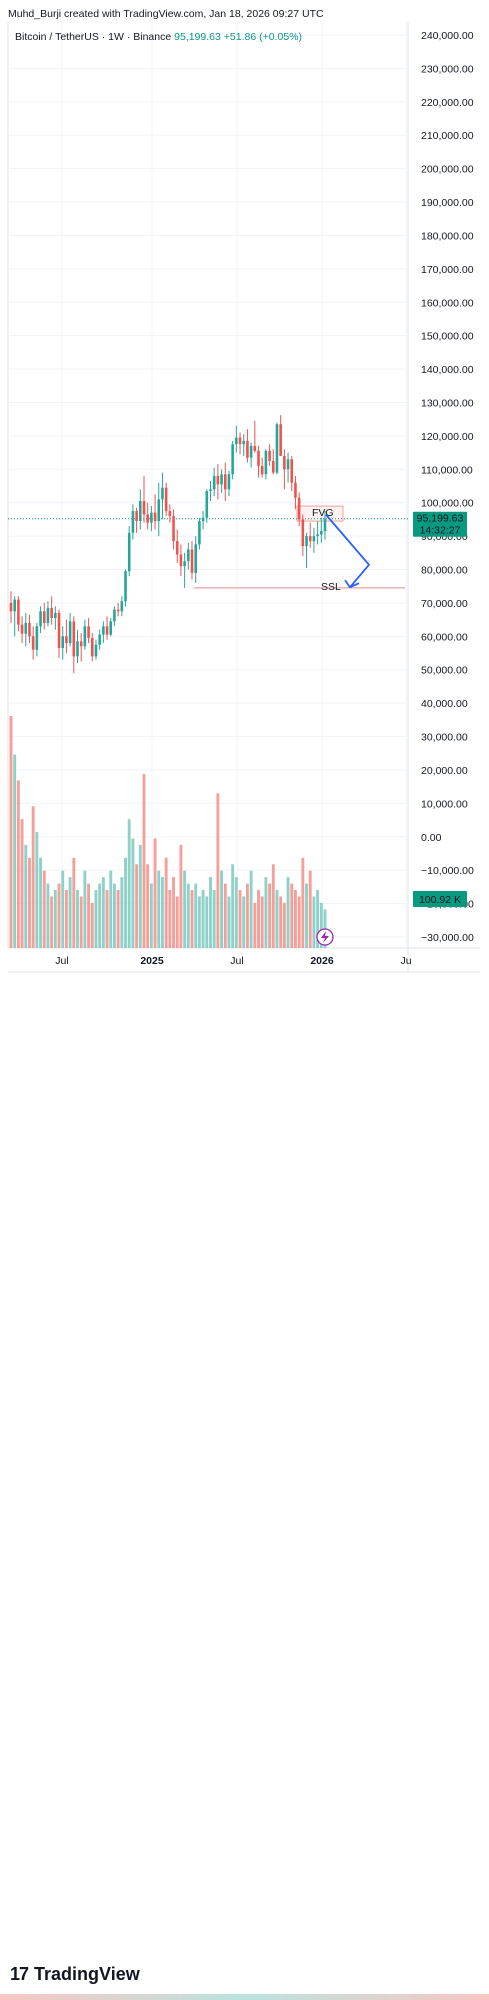 The height and width of the screenshot is (2000, 489). I want to click on price-axis-label: 170,000.00, so click(447, 270).